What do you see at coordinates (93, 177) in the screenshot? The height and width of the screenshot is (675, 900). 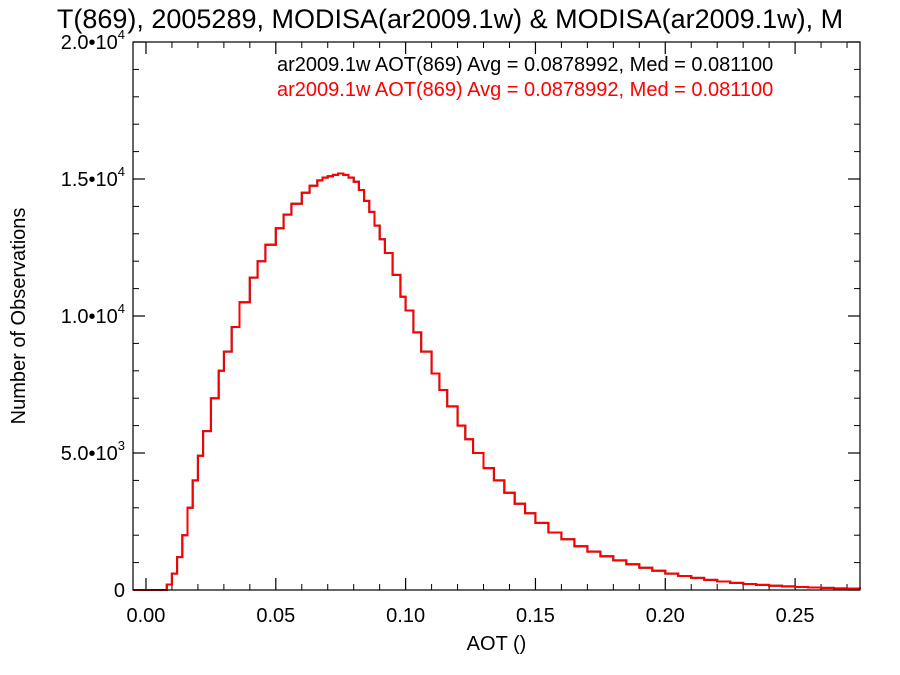 I see `y-tick-label: 1.5•104` at bounding box center [93, 177].